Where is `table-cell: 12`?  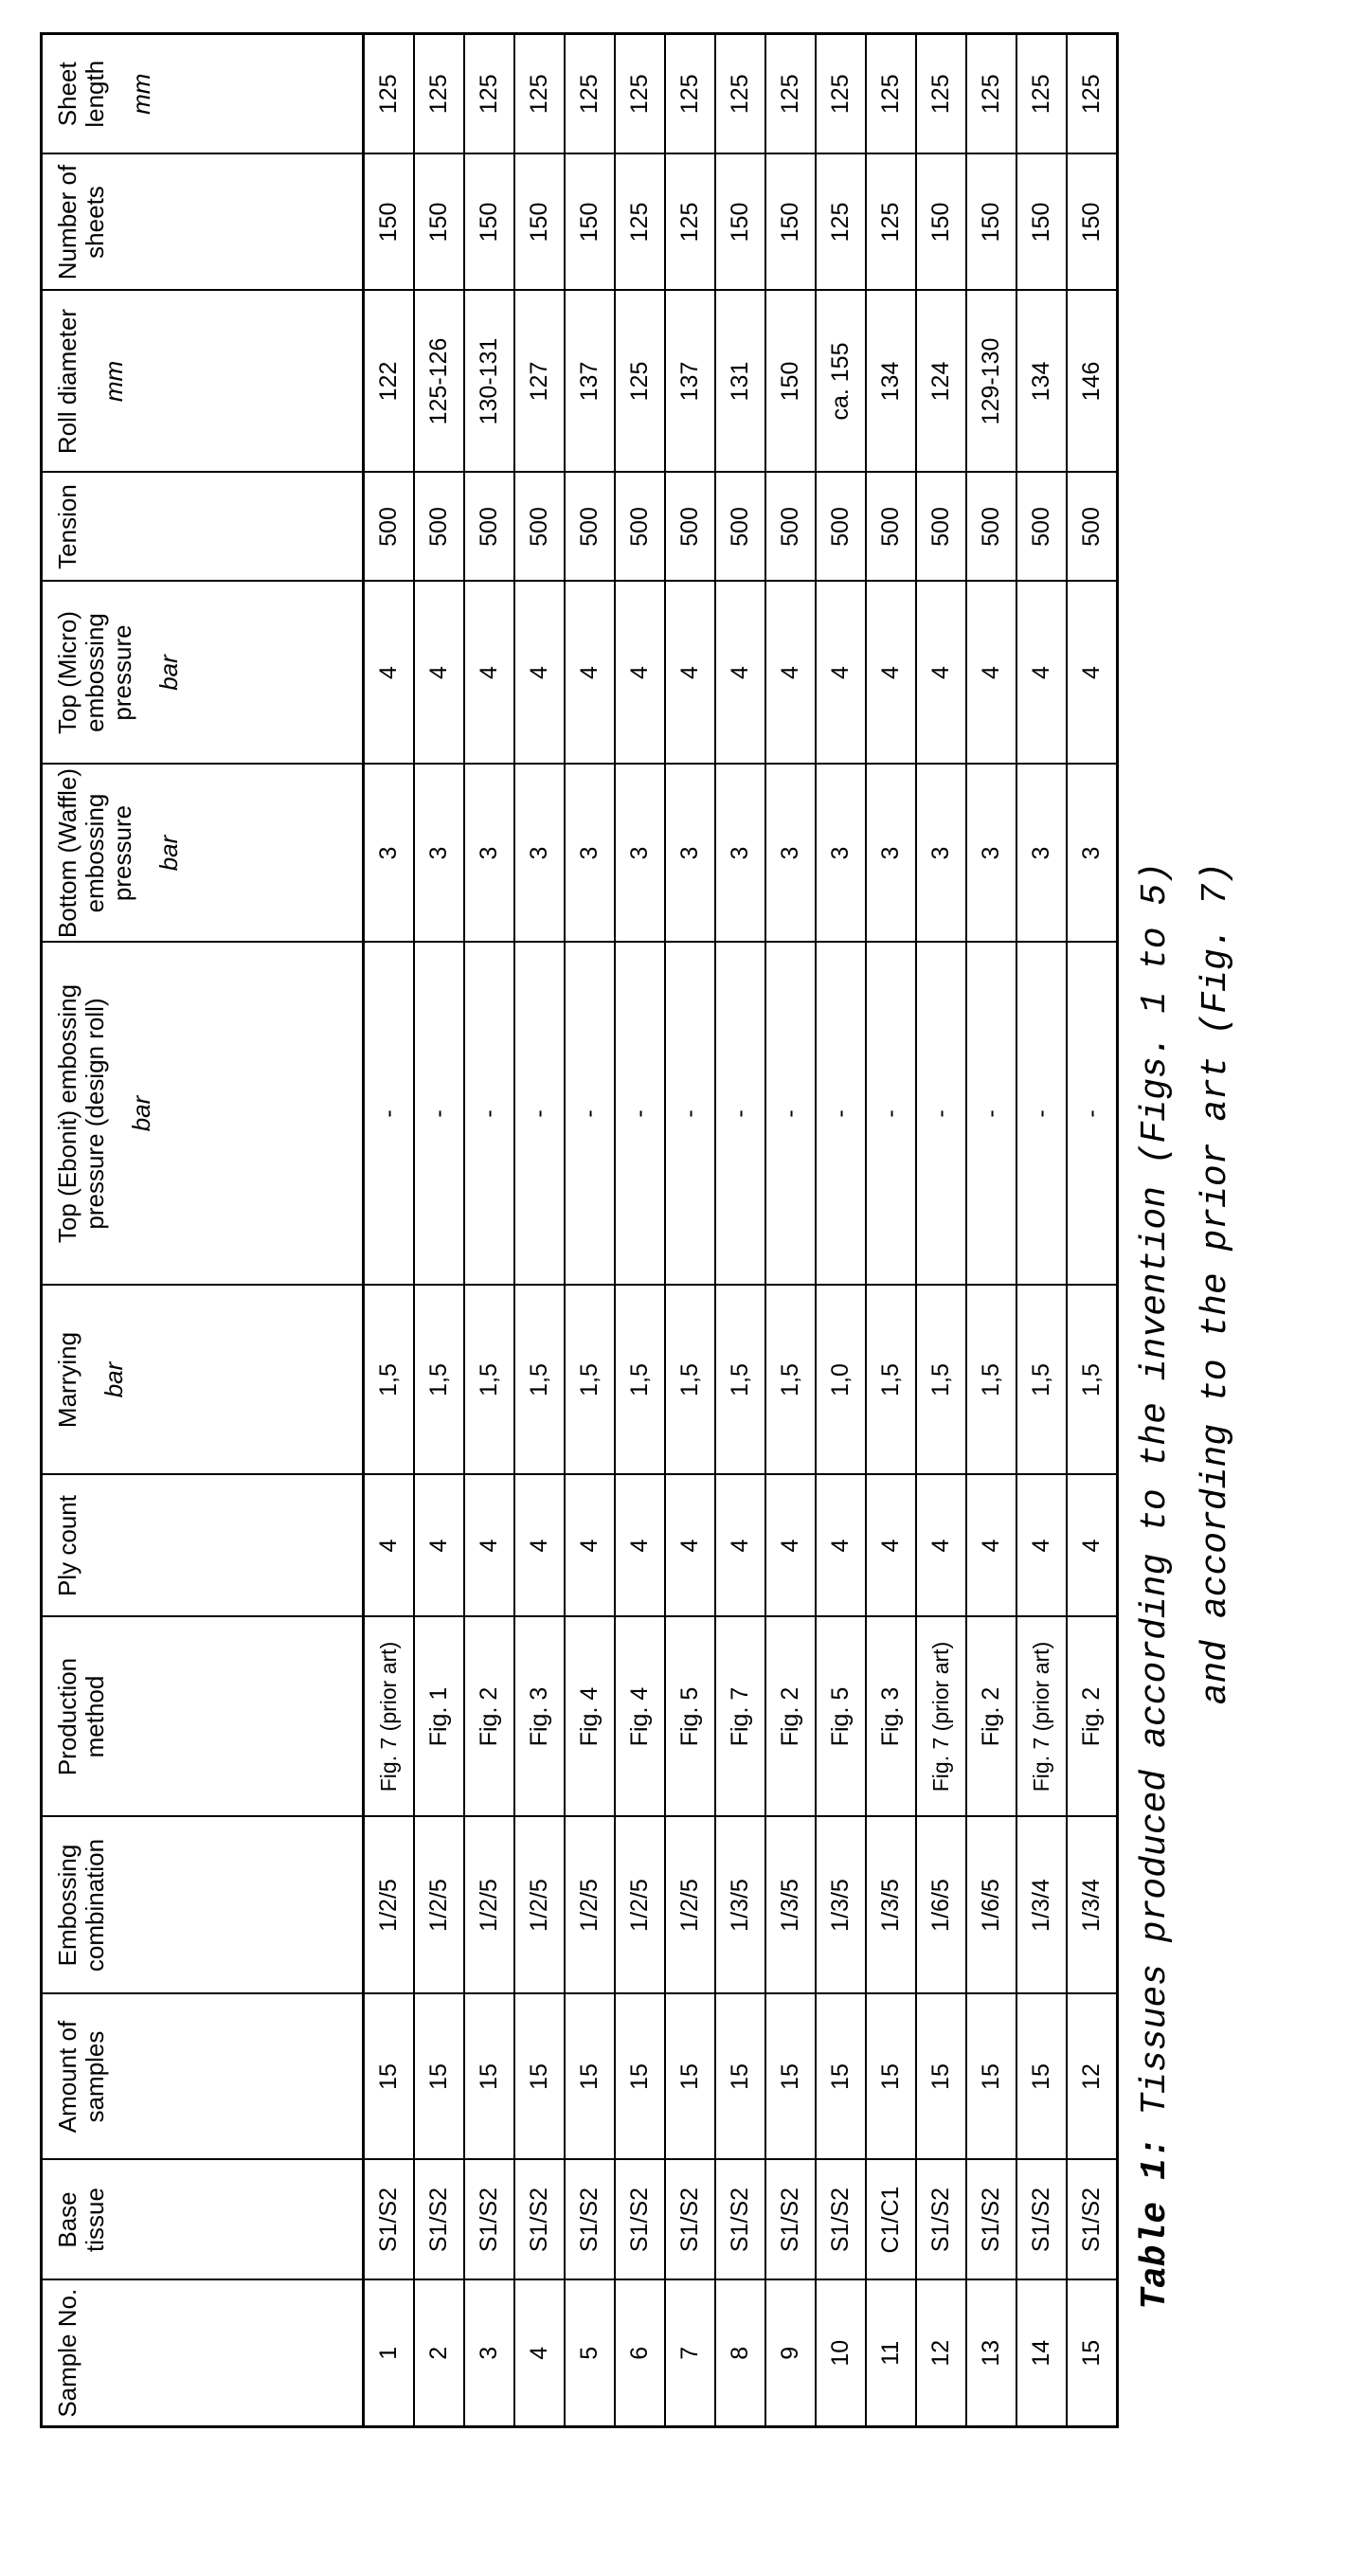
table-cell: 12 is located at coordinates (941, 2353).